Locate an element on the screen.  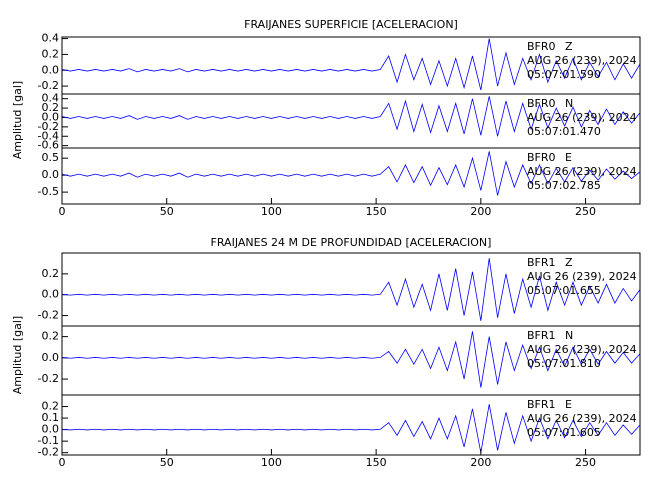
y-tick-label: -0.4 is located at coordinates (48, 135).